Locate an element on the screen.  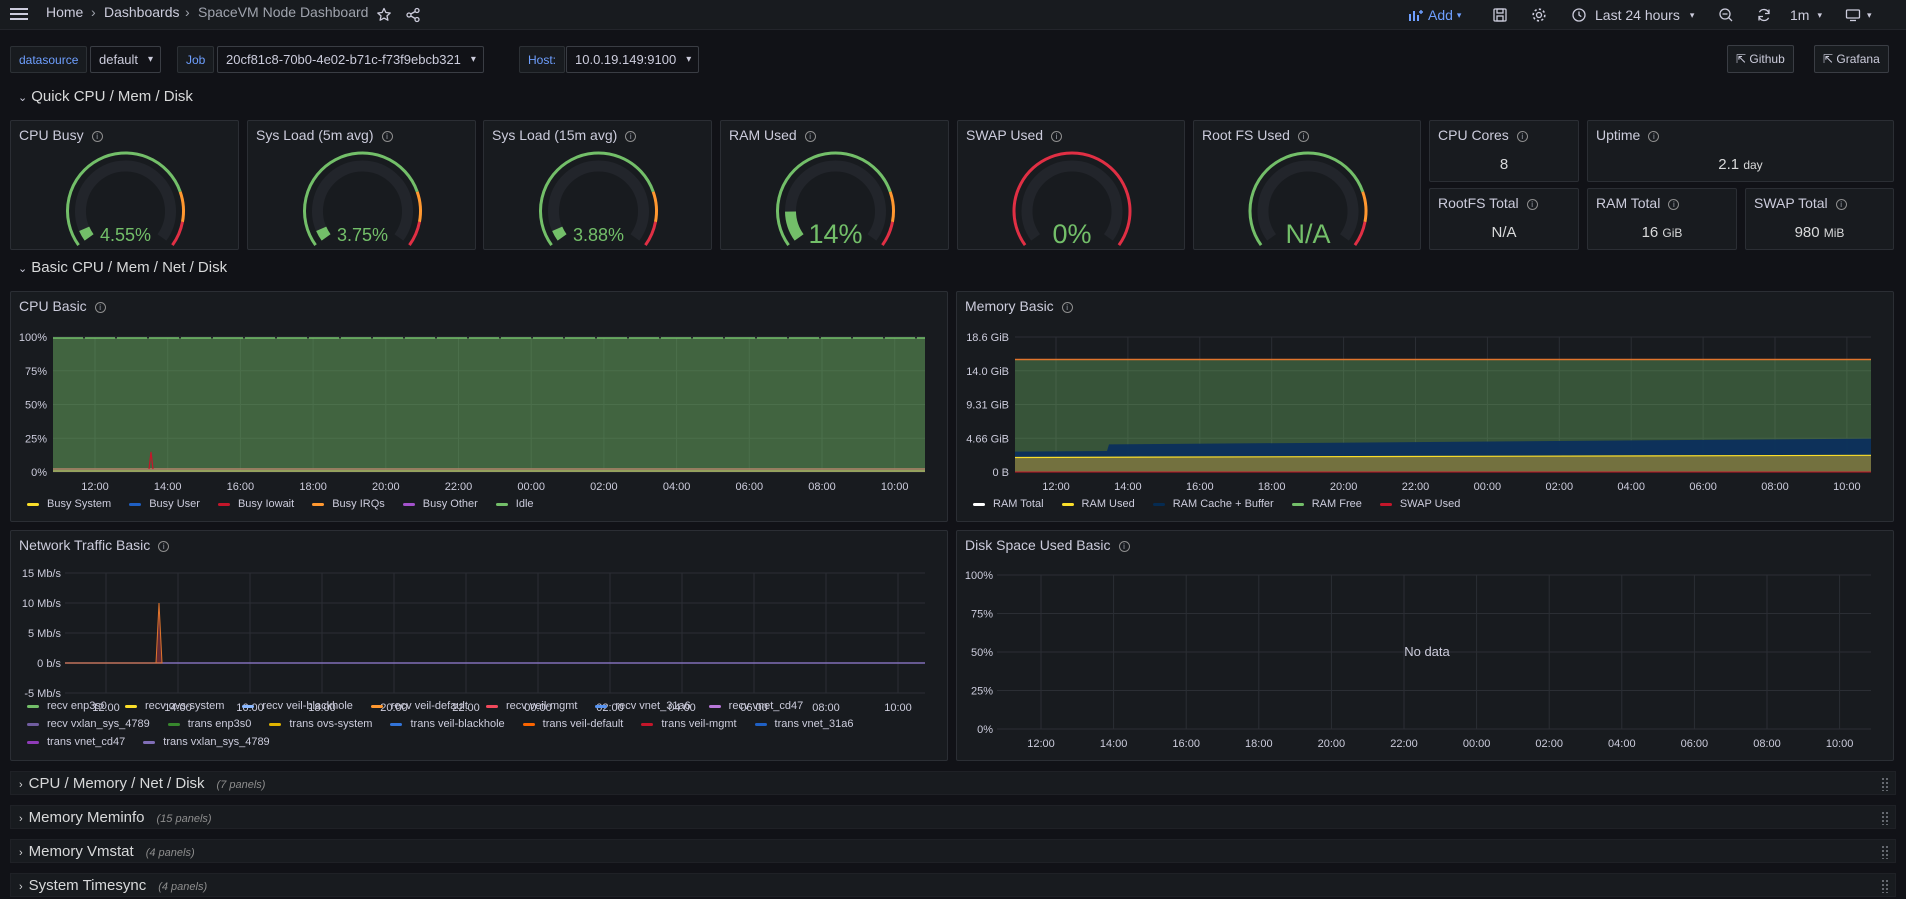
collapsed-row: › System Timesync (4 panels) is located at coordinates (953, 885).